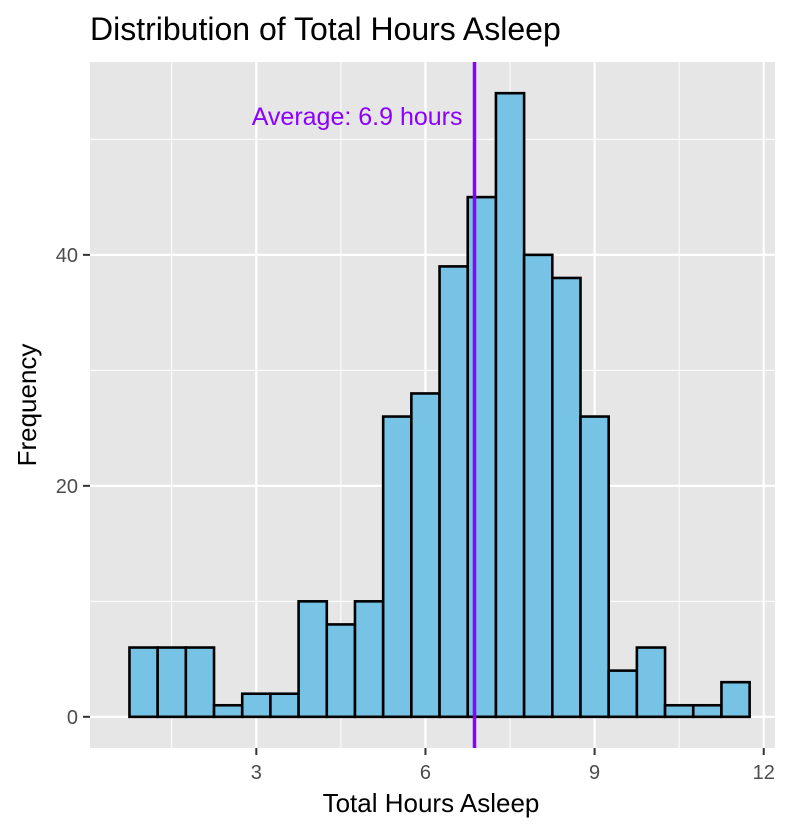  What do you see at coordinates (764, 773) in the screenshot?
I see `x-tick-label: 12` at bounding box center [764, 773].